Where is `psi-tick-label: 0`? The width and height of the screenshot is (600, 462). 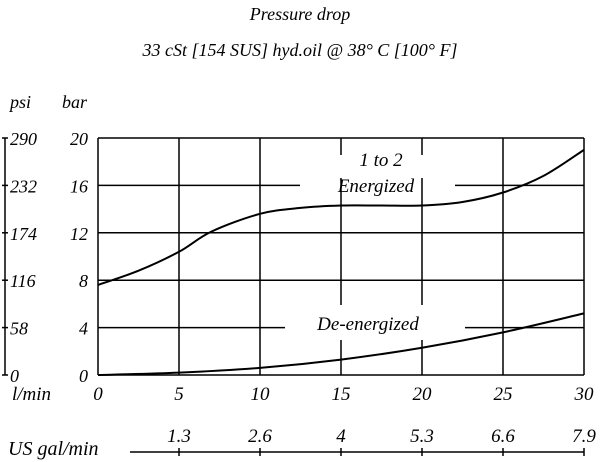 psi-tick-label: 0 is located at coordinates (14, 376).